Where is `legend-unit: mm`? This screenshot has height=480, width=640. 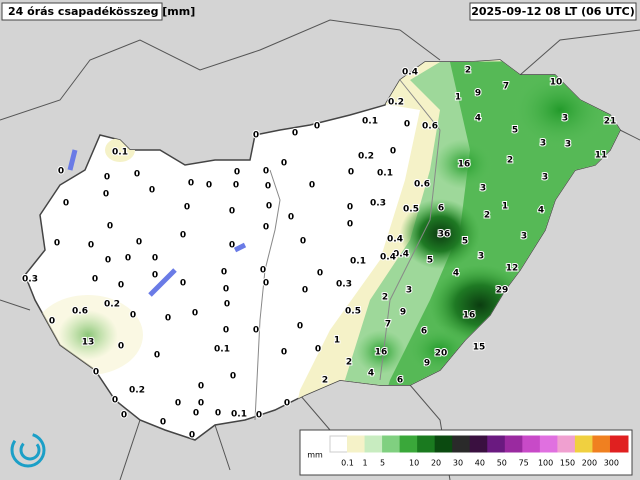 legend-unit: mm is located at coordinates (315, 455).